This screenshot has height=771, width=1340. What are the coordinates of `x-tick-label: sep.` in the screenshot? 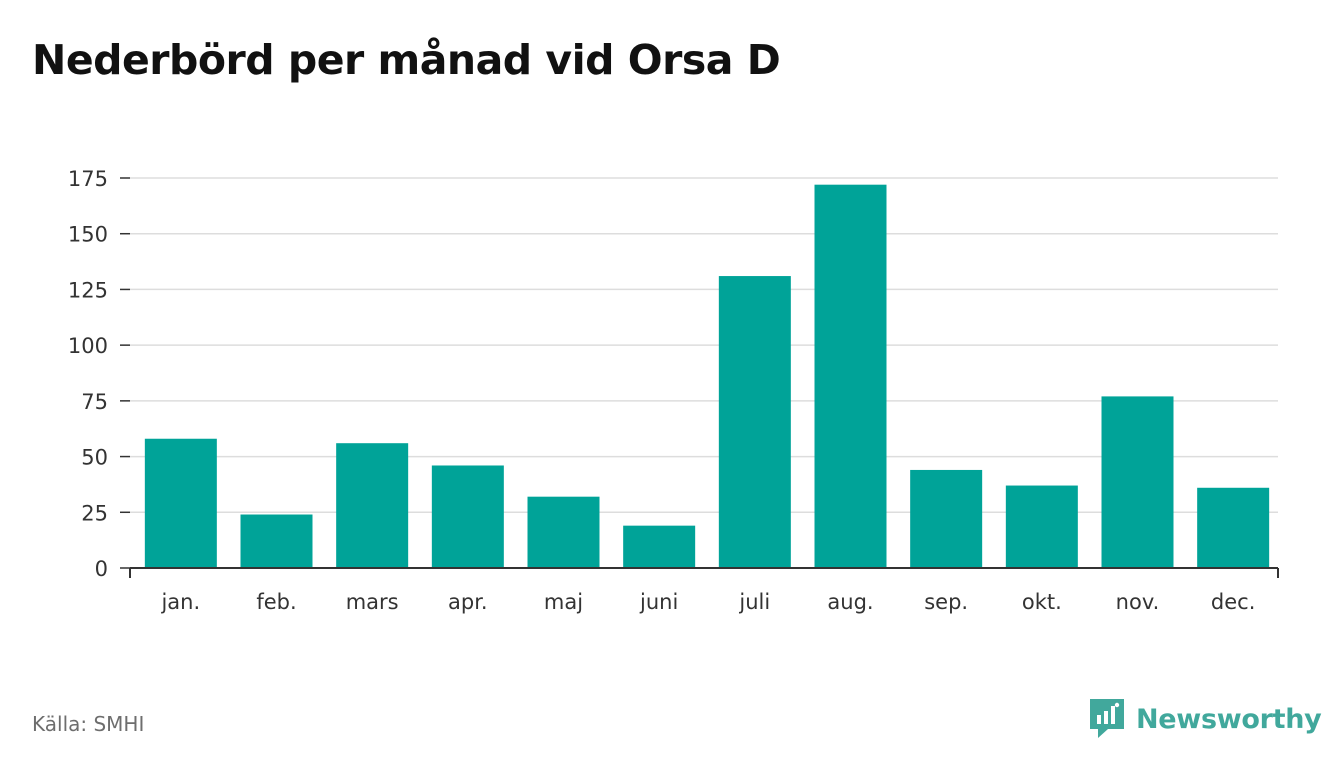 It's located at (946, 602).